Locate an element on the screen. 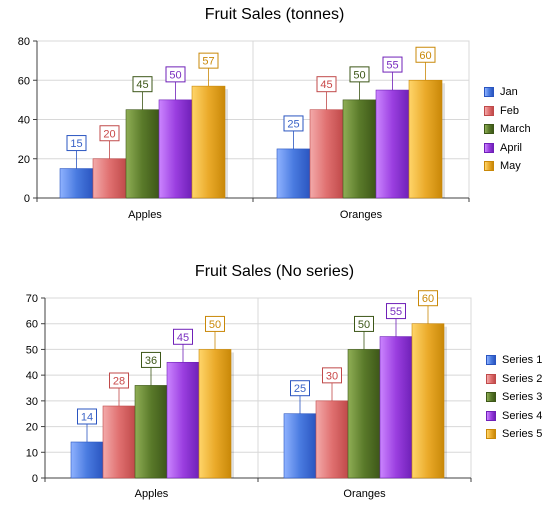 The image size is (549, 505). data-label: 36 is located at coordinates (151, 361).